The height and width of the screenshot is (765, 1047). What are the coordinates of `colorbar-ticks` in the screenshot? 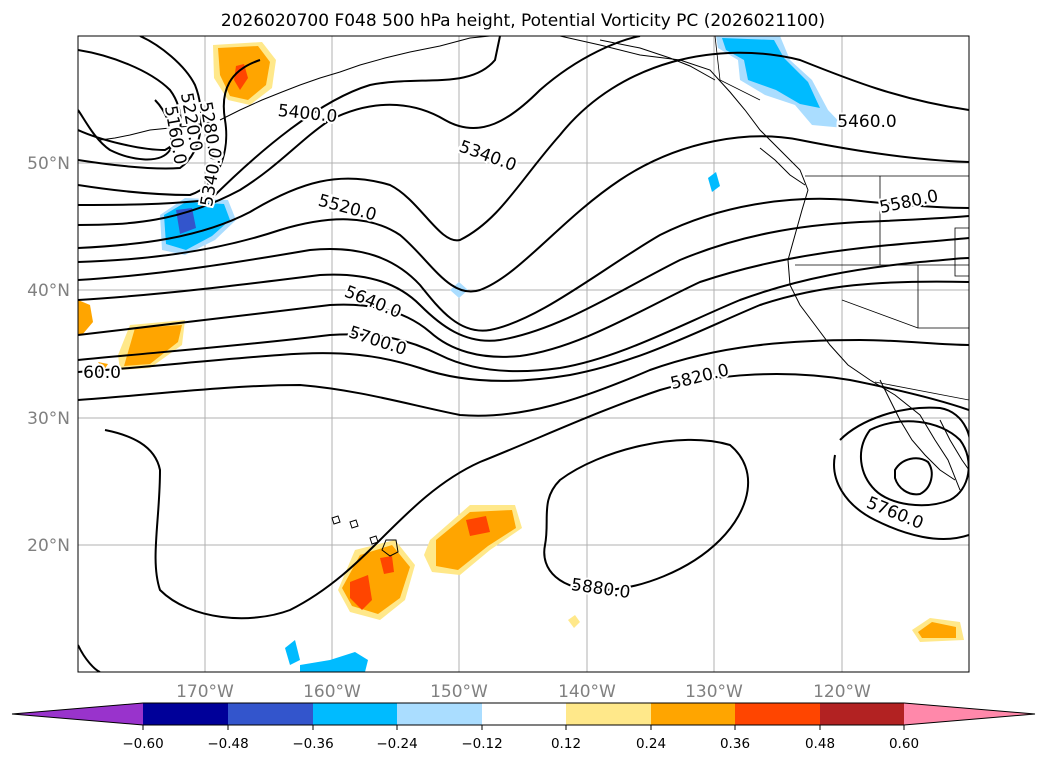 It's located at (523, 727).